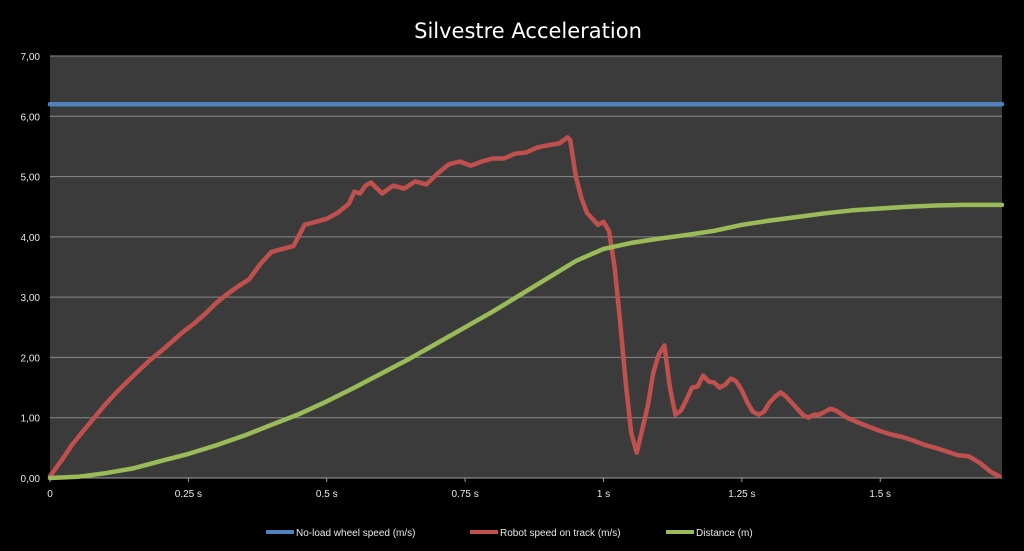 The height and width of the screenshot is (551, 1024). What do you see at coordinates (741, 494) in the screenshot?
I see `x-tick-label: 1.25 s` at bounding box center [741, 494].